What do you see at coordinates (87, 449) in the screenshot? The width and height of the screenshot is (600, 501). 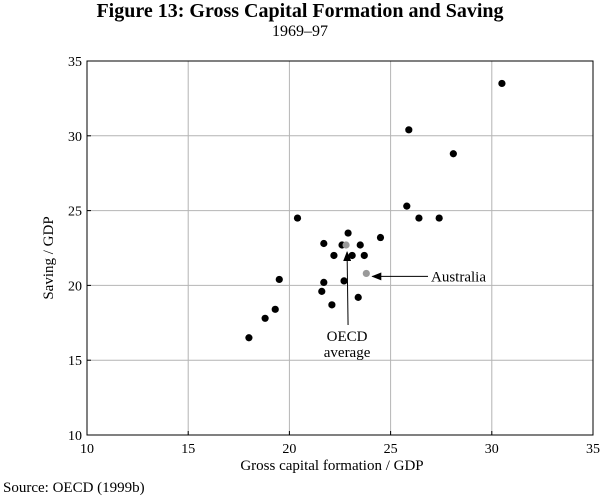 I see `x-tick-label: 10` at bounding box center [87, 449].